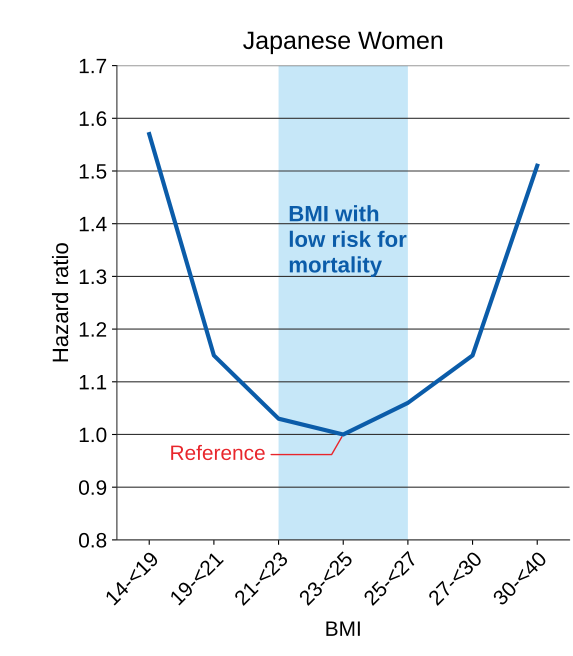  What do you see at coordinates (342, 43) in the screenshot?
I see `chart-title: Japanese Women` at bounding box center [342, 43].